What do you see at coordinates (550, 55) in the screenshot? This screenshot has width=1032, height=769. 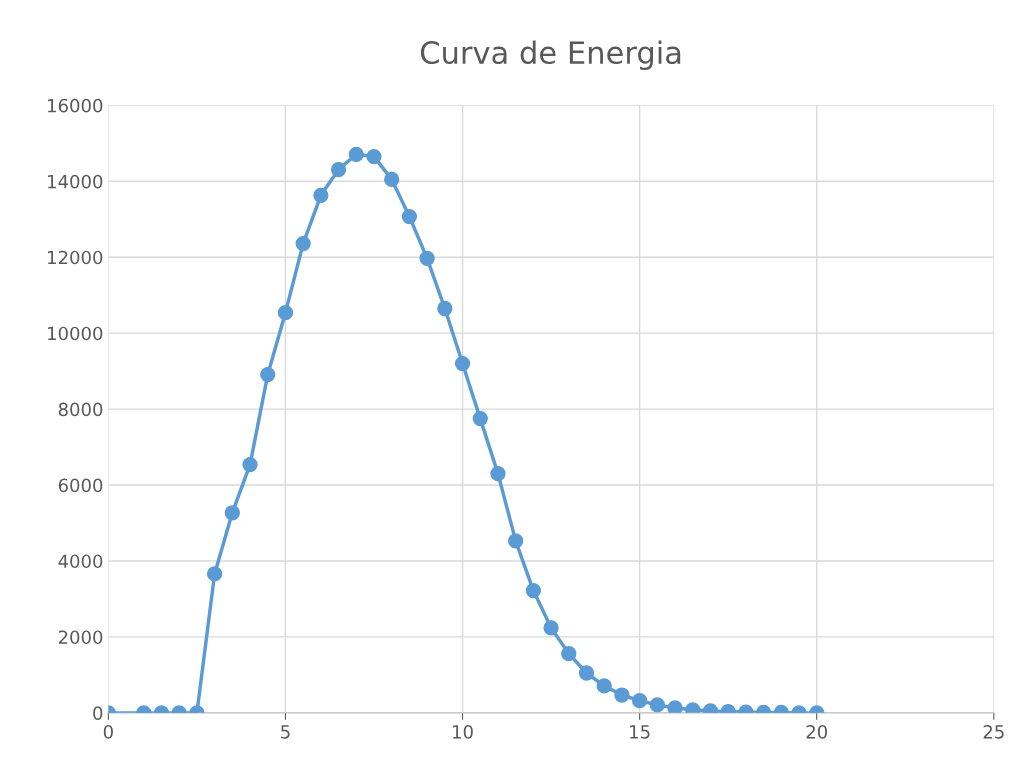 I see `chart-title: Curva de Energia` at bounding box center [550, 55].